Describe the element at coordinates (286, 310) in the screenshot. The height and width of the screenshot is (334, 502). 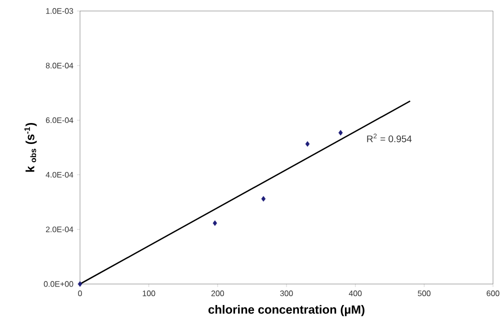
I see `x-axis-title: chlorine concentration (µM)` at that location.